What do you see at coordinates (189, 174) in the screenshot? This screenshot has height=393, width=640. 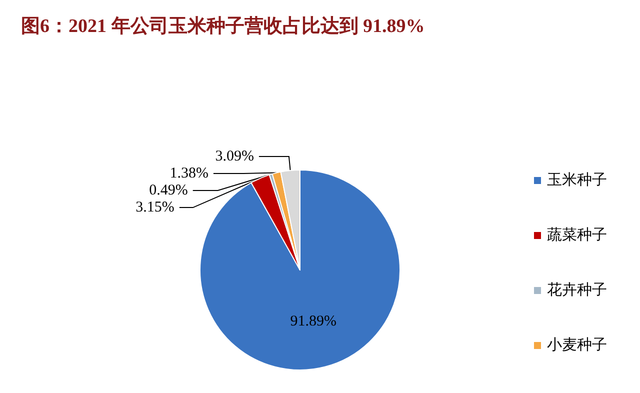 I see `data-label: 1.38%` at bounding box center [189, 174].